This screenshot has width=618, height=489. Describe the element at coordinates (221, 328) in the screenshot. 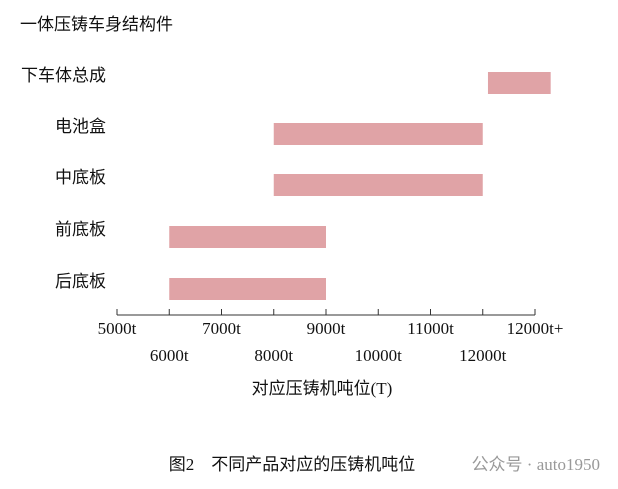

I see `x-tick-label: 7000t` at that location.